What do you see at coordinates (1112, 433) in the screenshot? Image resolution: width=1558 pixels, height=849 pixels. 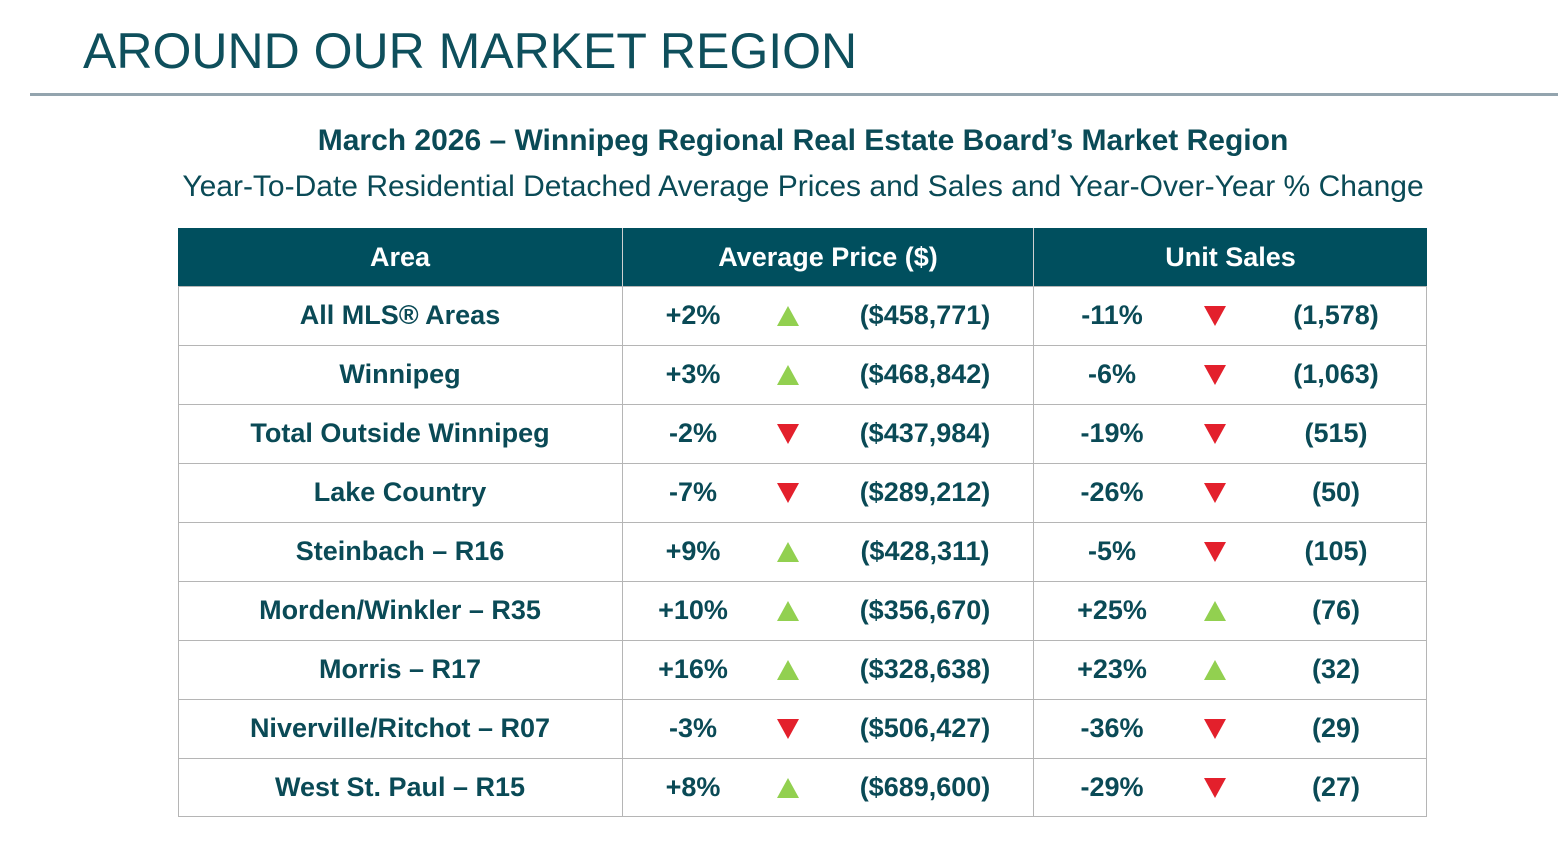 I see `sales-change: -19%` at bounding box center [1112, 433].